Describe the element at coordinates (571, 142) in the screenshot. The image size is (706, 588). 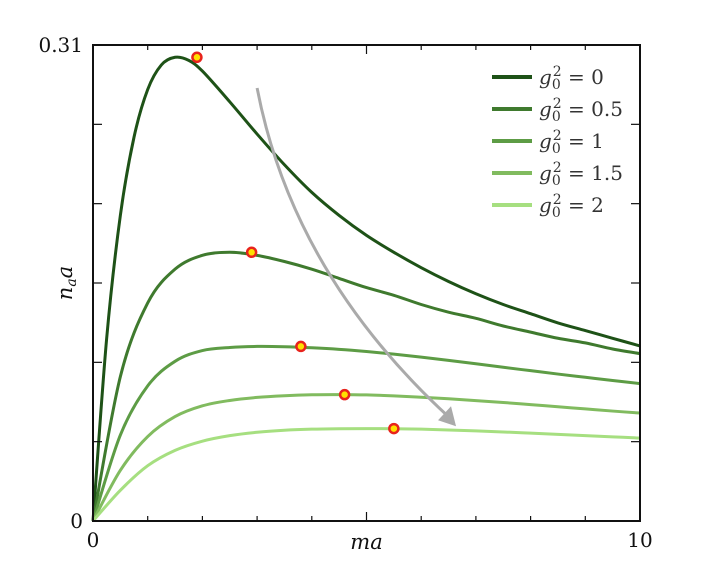
I see `legend-label: g02 = 1` at that location.